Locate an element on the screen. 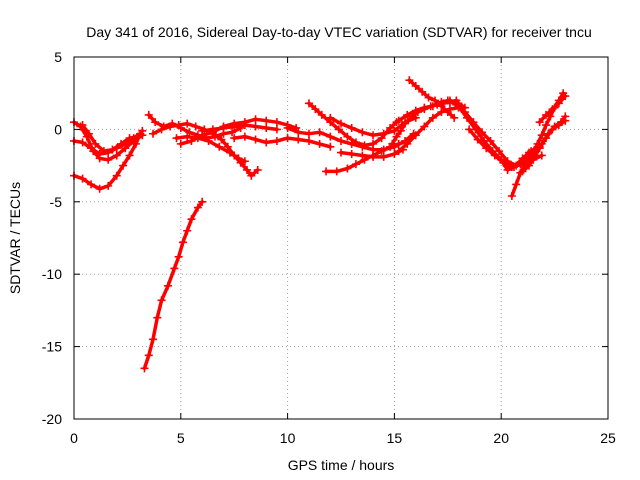  y-tick-label: 0 is located at coordinates (58, 129).